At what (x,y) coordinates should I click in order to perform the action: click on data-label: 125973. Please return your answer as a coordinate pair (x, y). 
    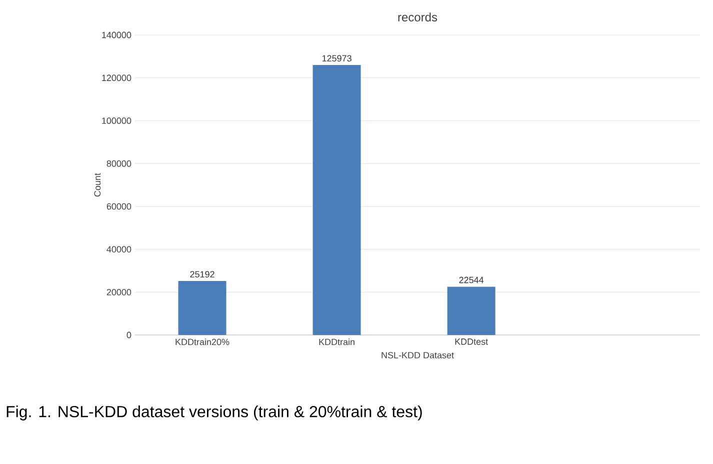
    Looking at the image, I should click on (337, 58).